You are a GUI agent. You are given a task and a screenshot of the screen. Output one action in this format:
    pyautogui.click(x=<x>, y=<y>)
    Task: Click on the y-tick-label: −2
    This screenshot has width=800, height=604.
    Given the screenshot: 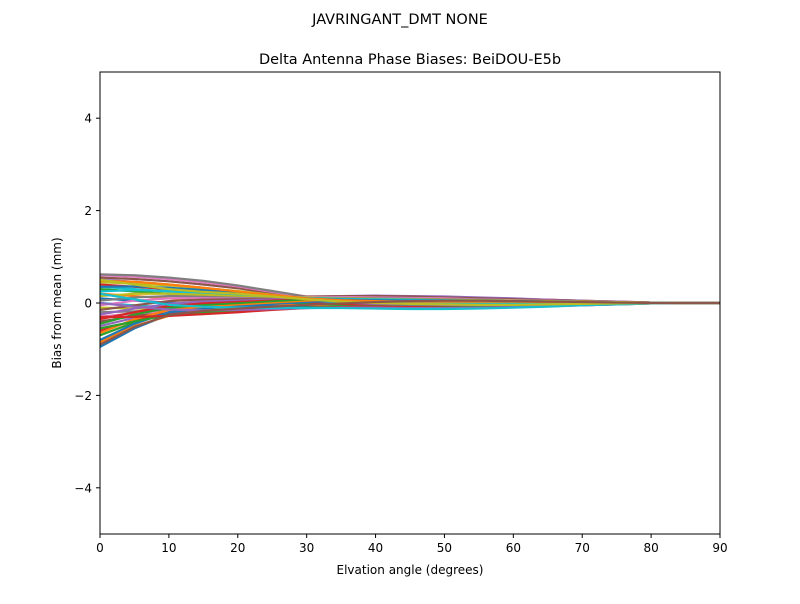 What is the action you would take?
    pyautogui.click(x=83, y=396)
    